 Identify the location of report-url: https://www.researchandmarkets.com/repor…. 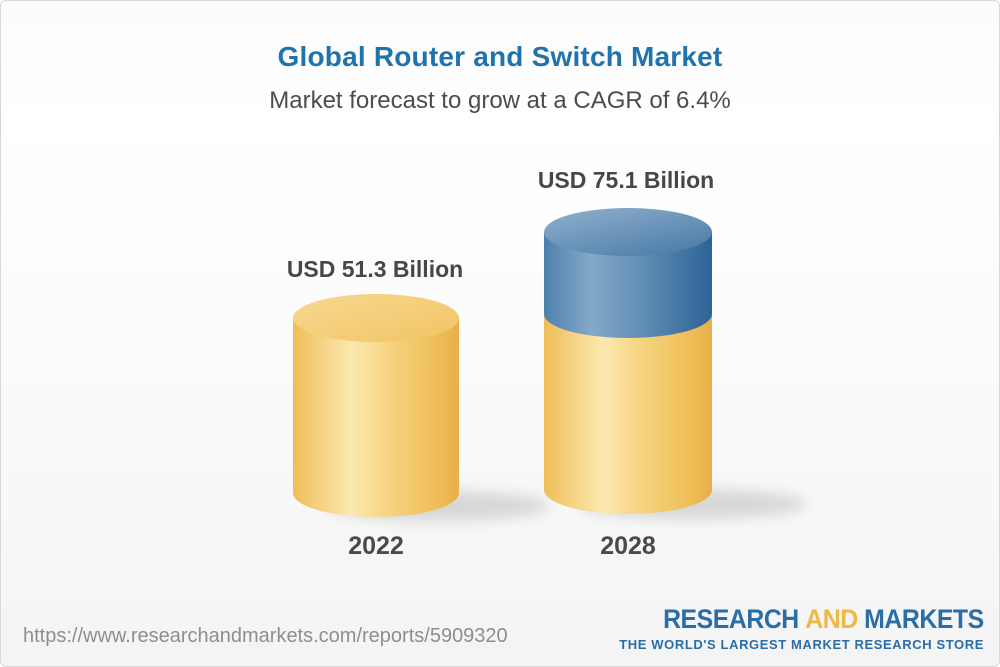
(265, 636).